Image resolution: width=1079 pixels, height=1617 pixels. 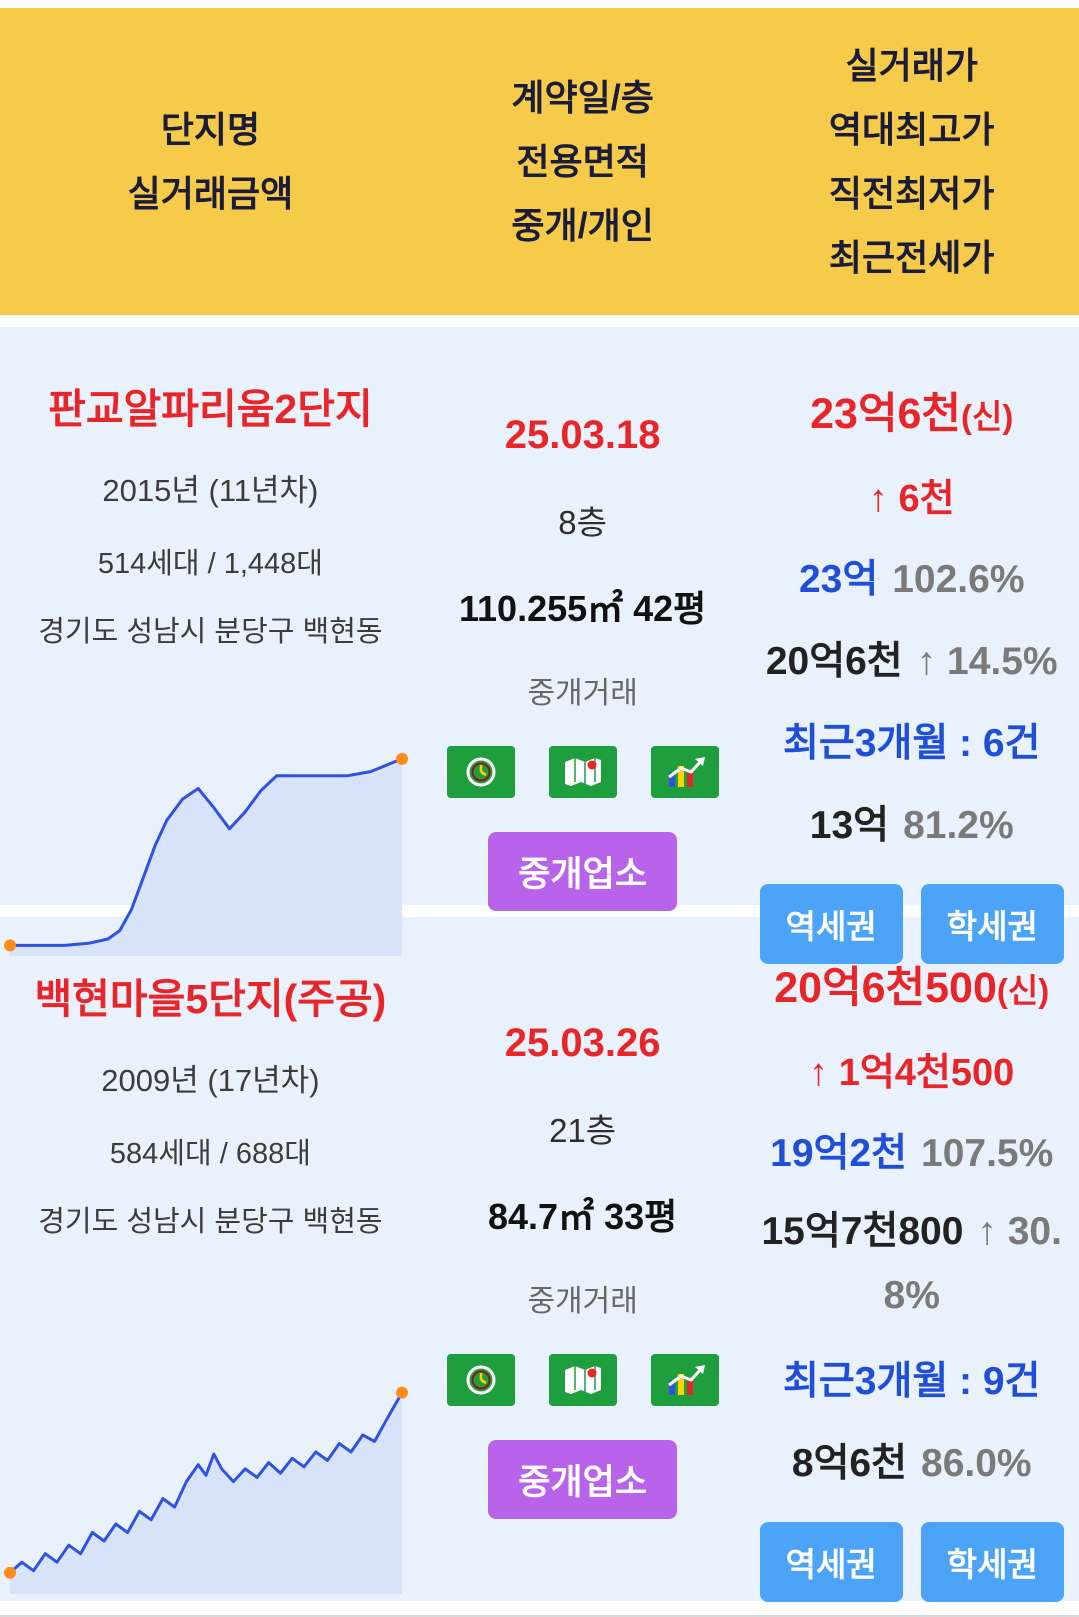 I want to click on jeonse-price: 13억, so click(x=849, y=825).